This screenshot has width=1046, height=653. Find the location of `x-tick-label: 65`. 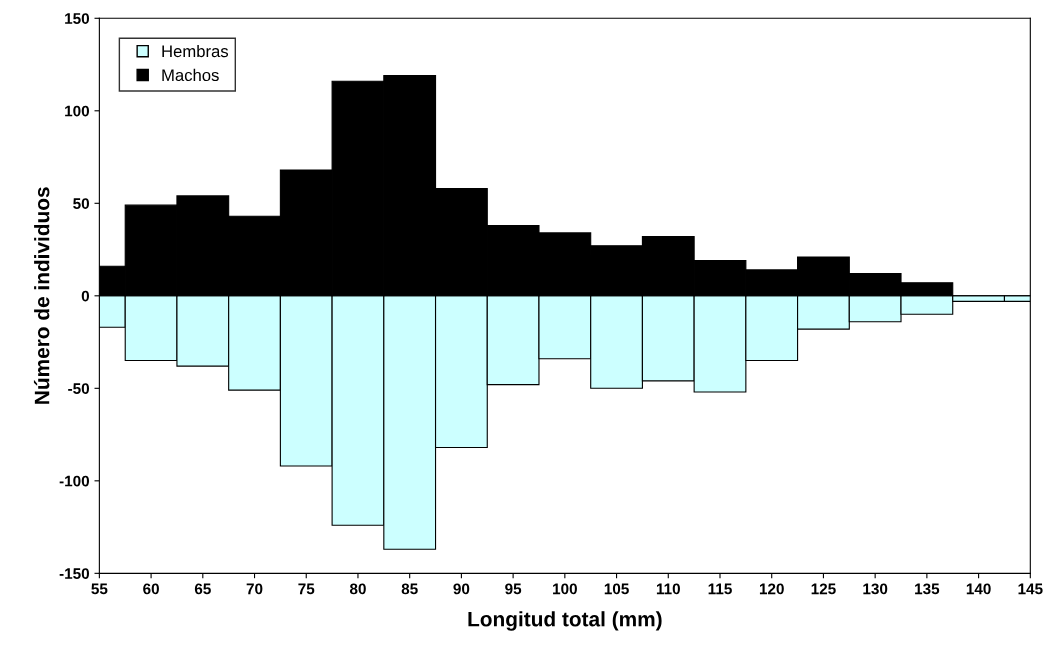

x-tick-label: 65 is located at coordinates (202, 589).